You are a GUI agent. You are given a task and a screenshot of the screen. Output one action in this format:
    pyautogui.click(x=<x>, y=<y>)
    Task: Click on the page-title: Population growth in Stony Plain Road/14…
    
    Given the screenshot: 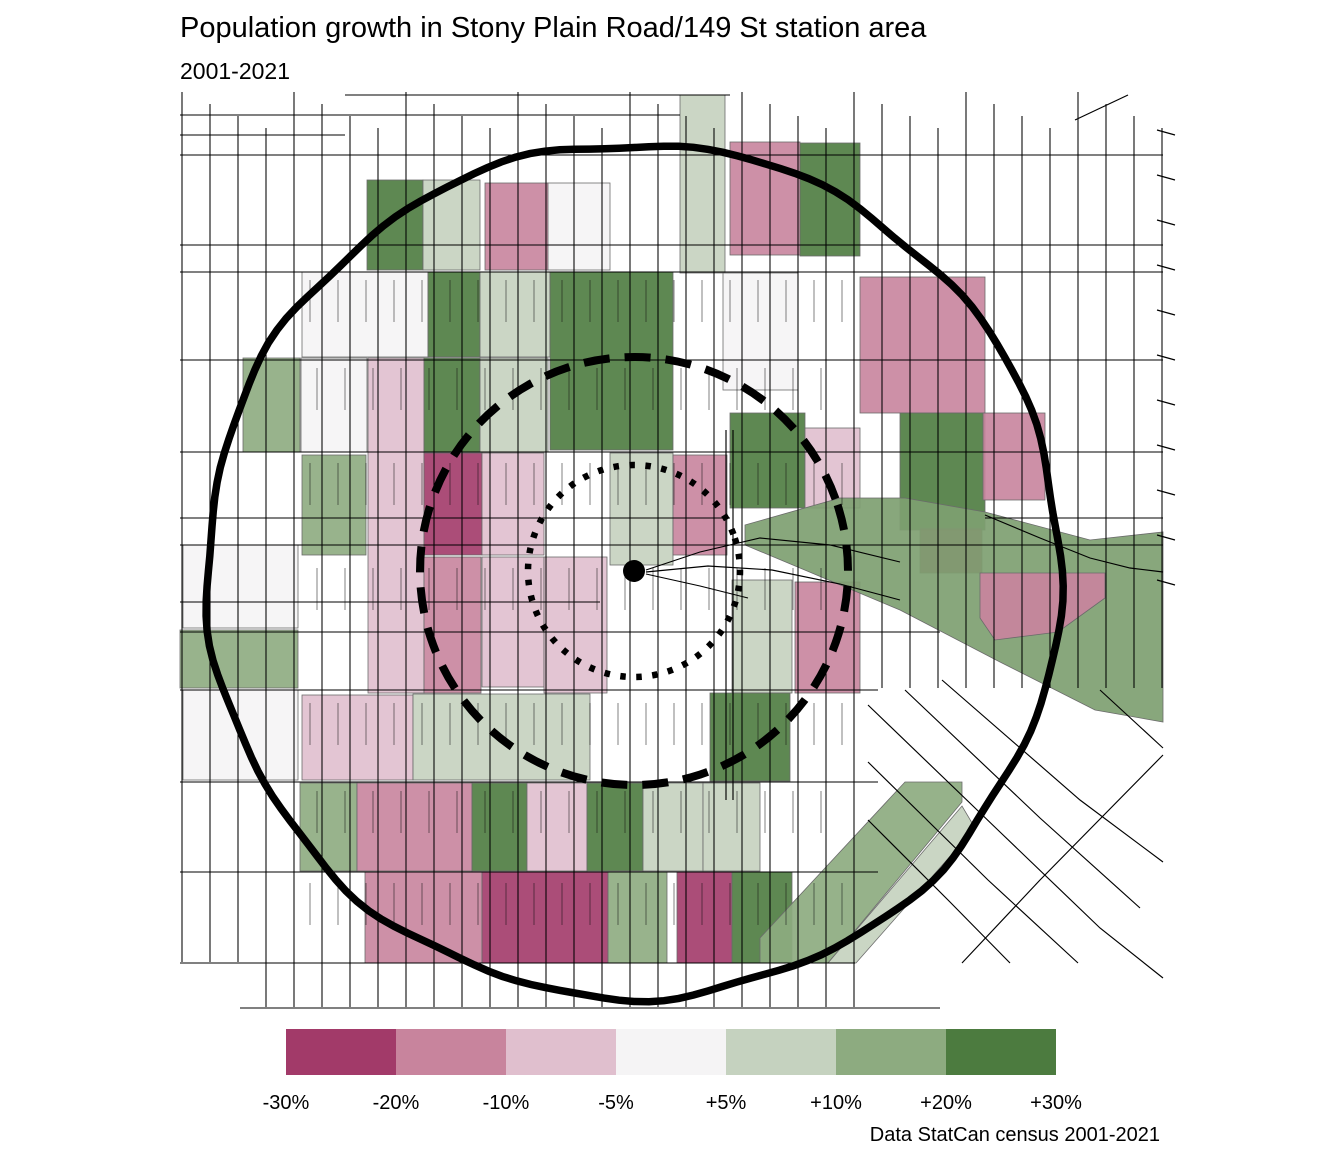 What is the action you would take?
    pyautogui.click(x=553, y=28)
    